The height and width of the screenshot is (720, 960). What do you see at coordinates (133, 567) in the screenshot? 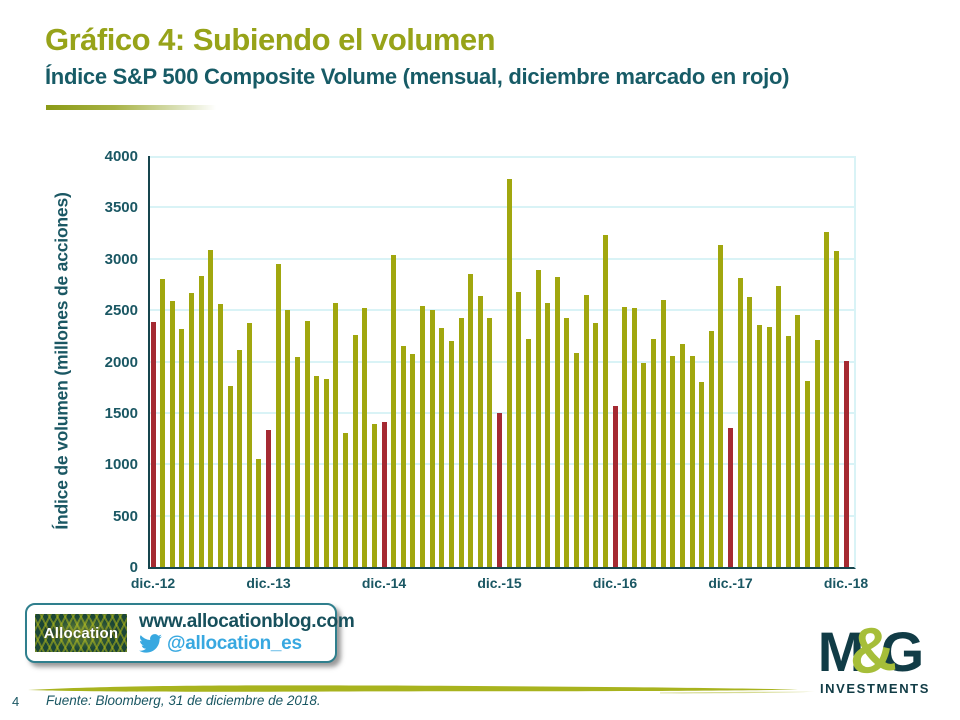
I see `y-tick-label-0: 0` at bounding box center [133, 567].